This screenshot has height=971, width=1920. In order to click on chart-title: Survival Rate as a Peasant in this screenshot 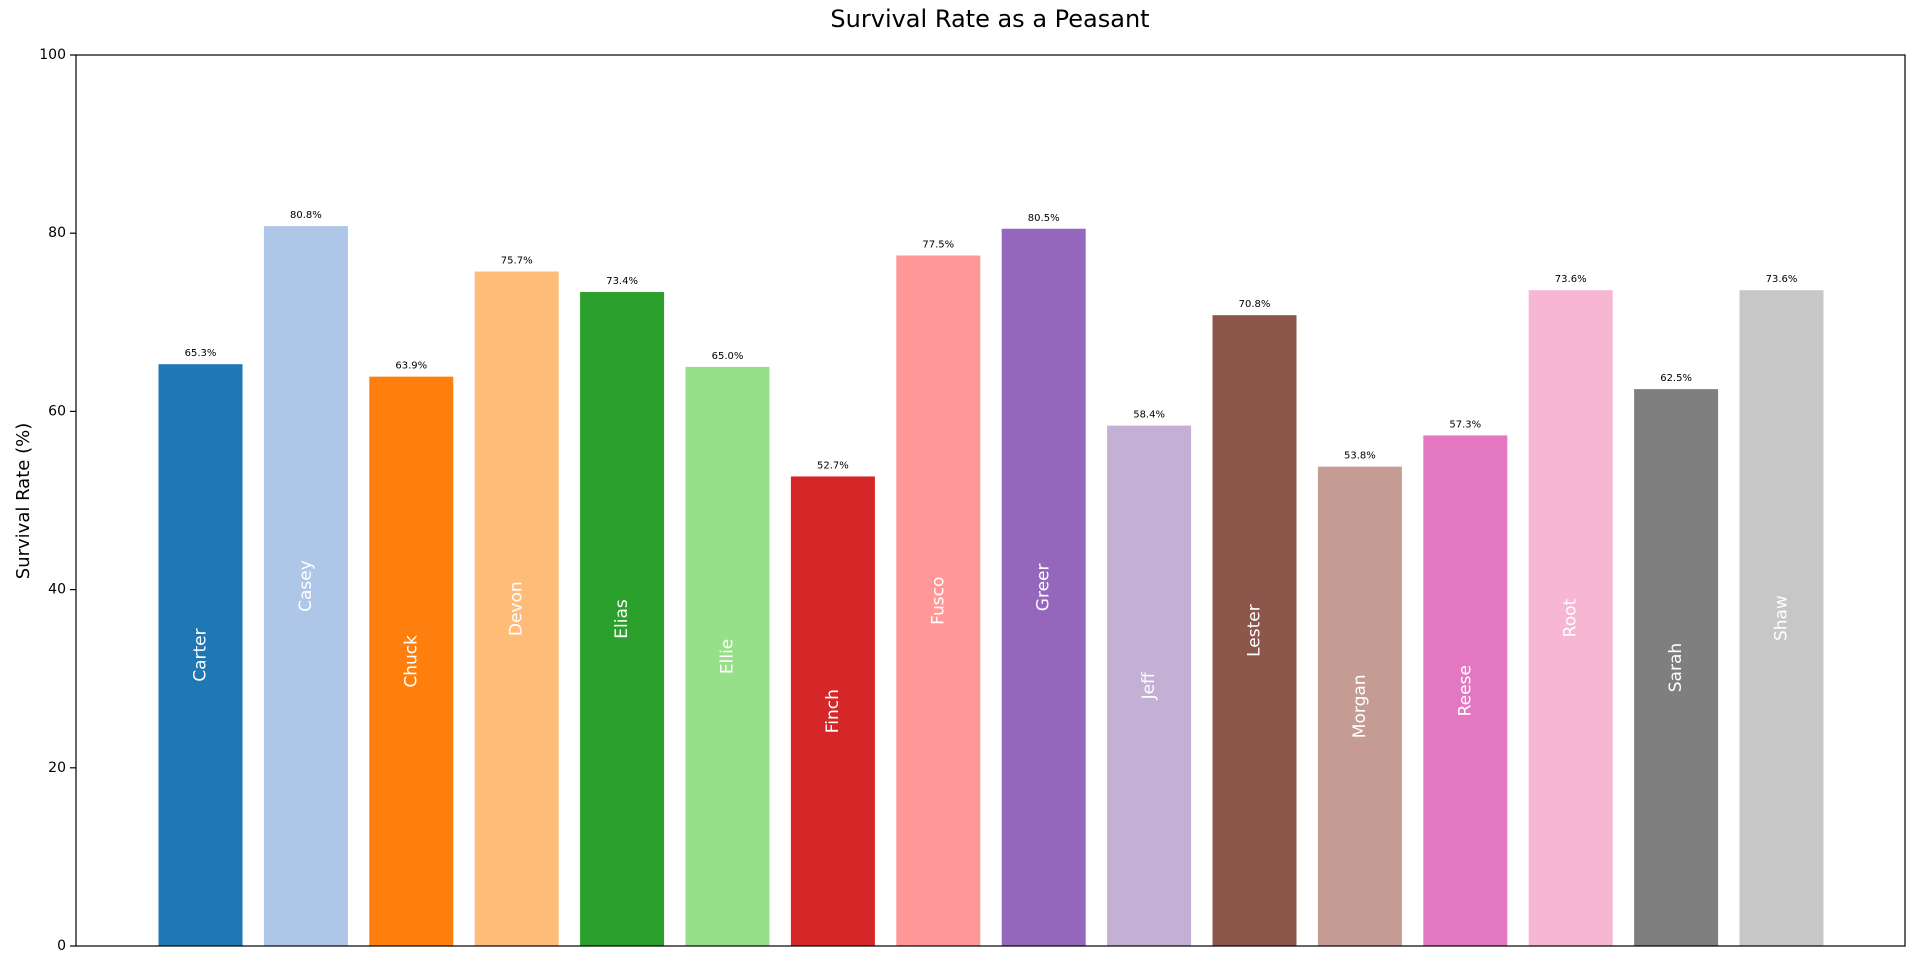, I will do `click(989, 19)`.